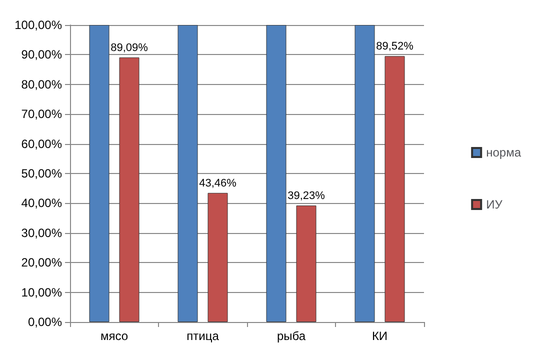 This screenshot has width=534, height=357. I want to click on x-tick-label: мясо, so click(114, 336).